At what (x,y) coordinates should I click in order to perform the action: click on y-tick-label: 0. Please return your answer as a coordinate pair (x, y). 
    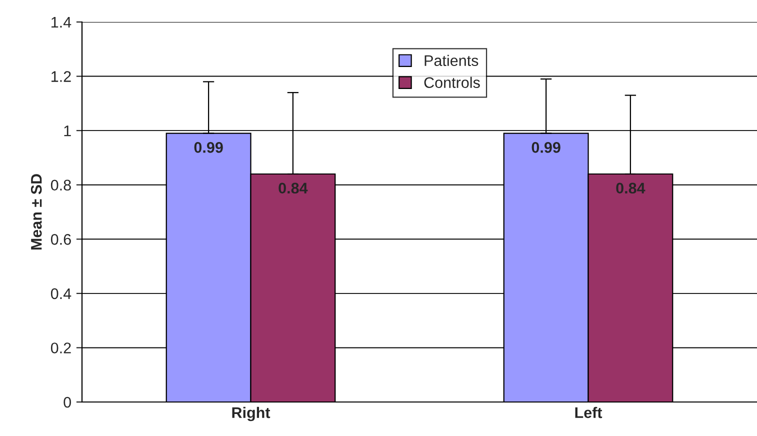
    Looking at the image, I should click on (67, 402).